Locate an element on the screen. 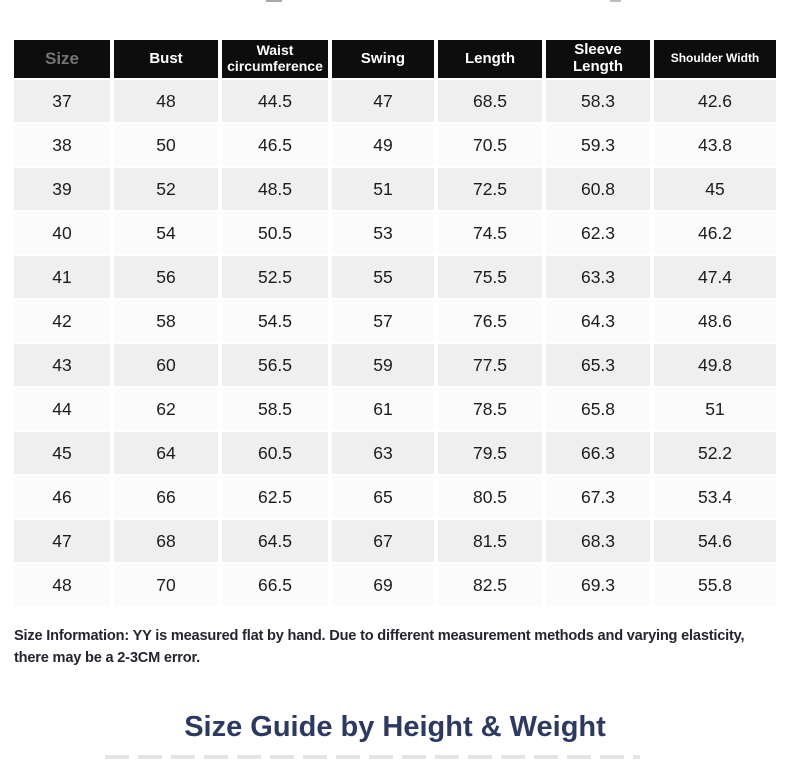  table-cell: 46.2 is located at coordinates (715, 233).